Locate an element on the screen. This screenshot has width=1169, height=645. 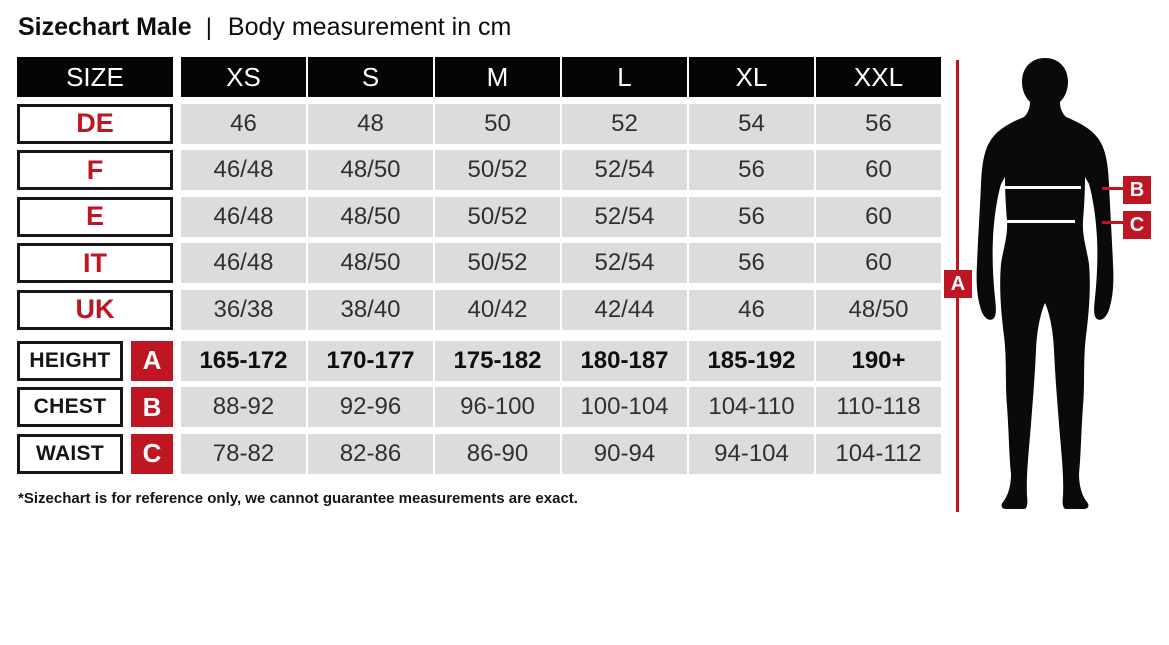
figure-marker-b: B is located at coordinates (1137, 190).